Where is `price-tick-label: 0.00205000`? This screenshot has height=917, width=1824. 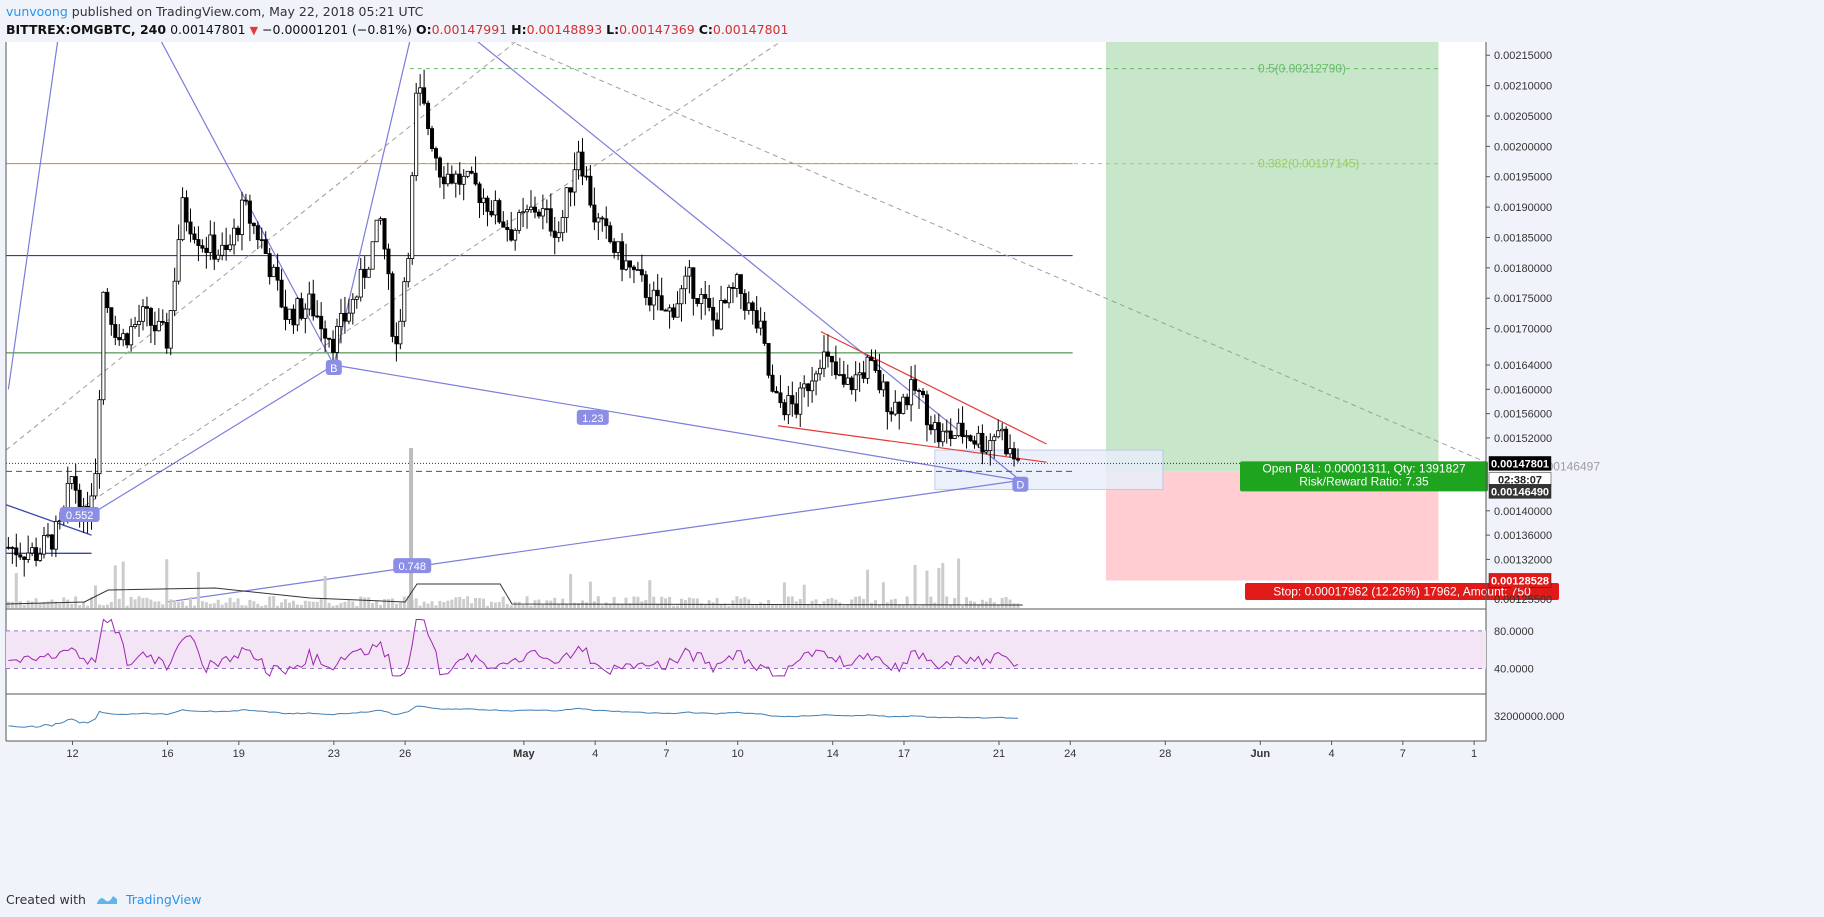 price-tick-label: 0.00205000 is located at coordinates (1523, 117).